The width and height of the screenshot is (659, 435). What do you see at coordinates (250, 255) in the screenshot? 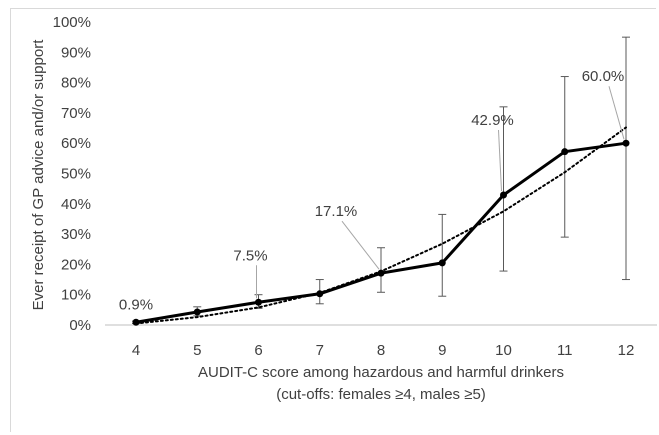
I see `data-label: 7.5%` at bounding box center [250, 255].